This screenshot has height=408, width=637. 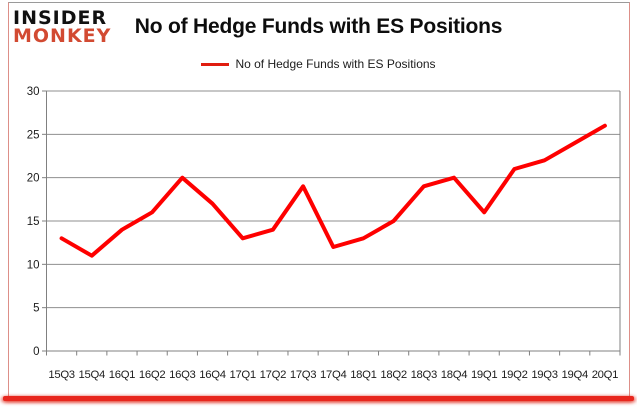 I want to click on x-tick-label: 19Q2, so click(x=514, y=375).